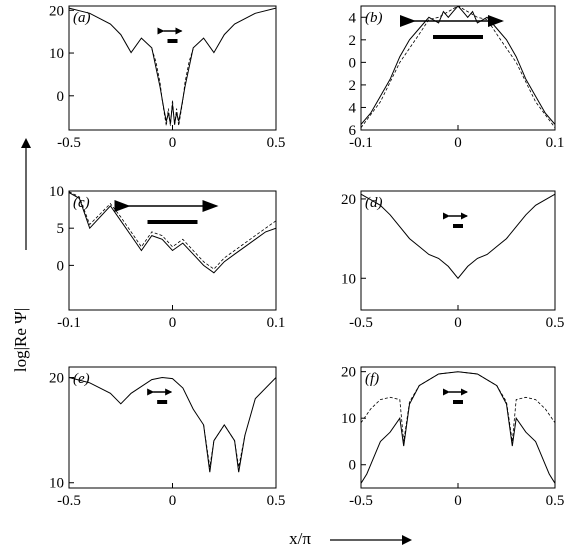 The image size is (573, 555). What do you see at coordinates (81, 379) in the screenshot?
I see `panel-e-label: (e)` at bounding box center [81, 379].